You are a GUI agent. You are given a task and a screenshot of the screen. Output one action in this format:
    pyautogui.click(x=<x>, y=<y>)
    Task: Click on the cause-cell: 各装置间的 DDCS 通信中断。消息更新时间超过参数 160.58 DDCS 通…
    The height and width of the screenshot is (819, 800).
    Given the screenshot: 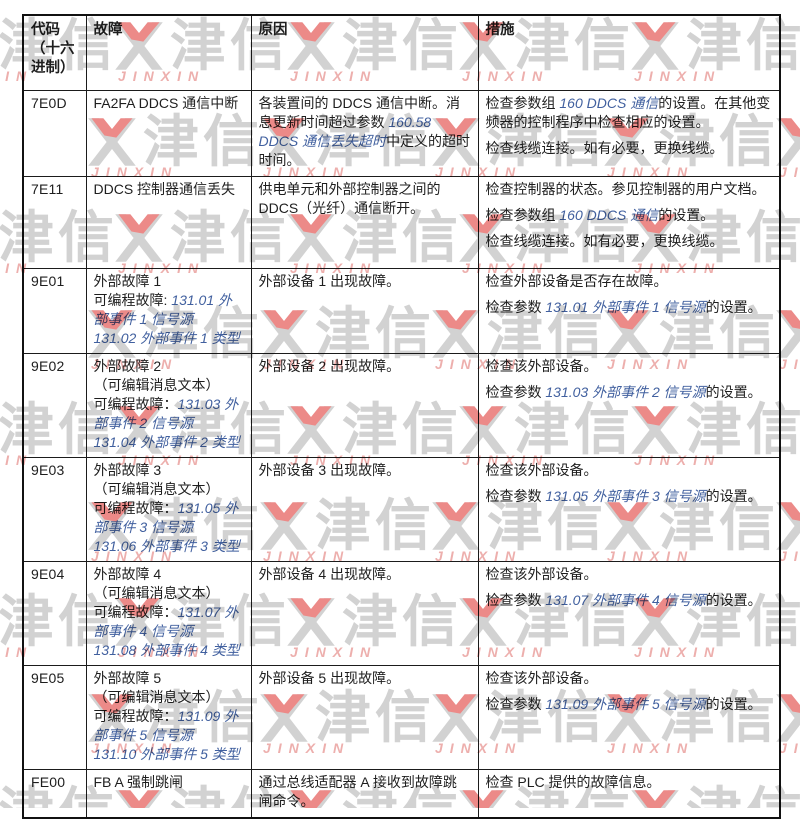 What is the action you would take?
    pyautogui.click(x=364, y=133)
    